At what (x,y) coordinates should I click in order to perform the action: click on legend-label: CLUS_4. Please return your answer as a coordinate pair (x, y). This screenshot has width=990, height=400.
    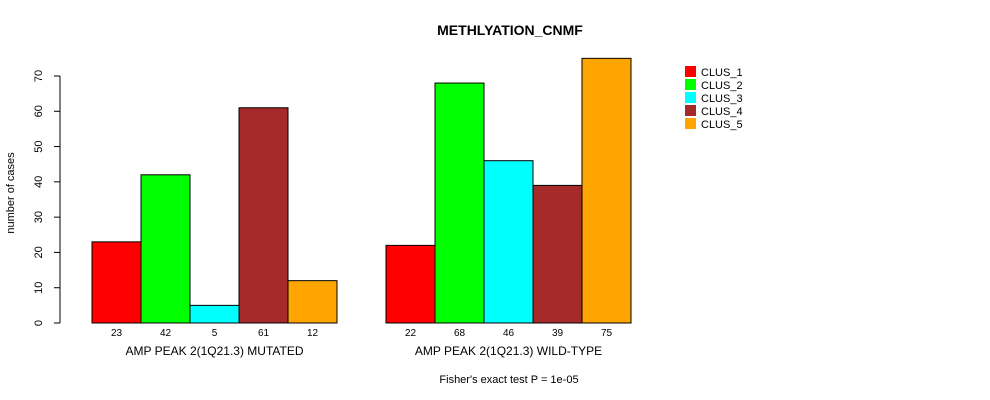
    Looking at the image, I should click on (722, 112).